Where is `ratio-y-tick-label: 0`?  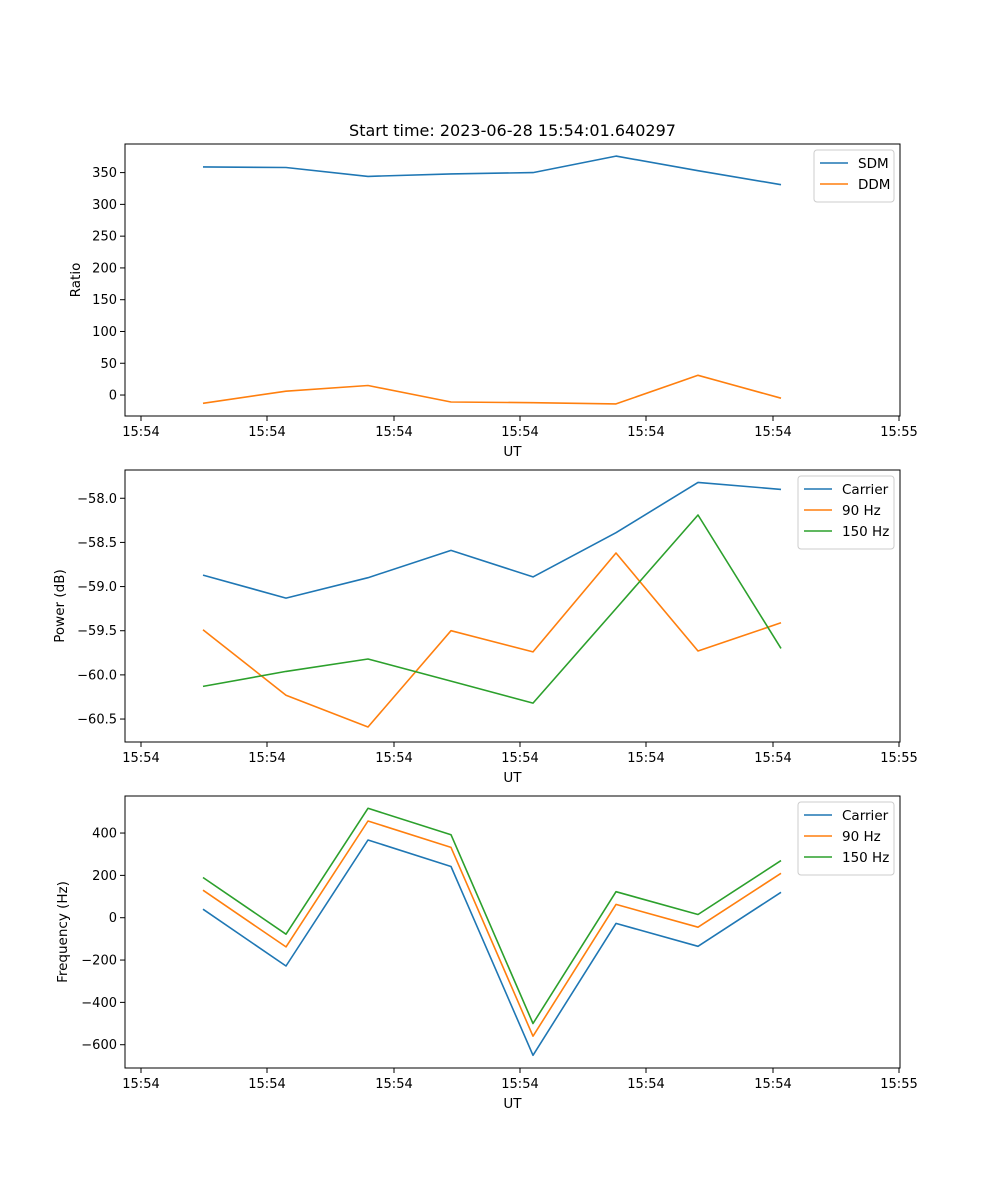 ratio-y-tick-label: 0 is located at coordinates (113, 396).